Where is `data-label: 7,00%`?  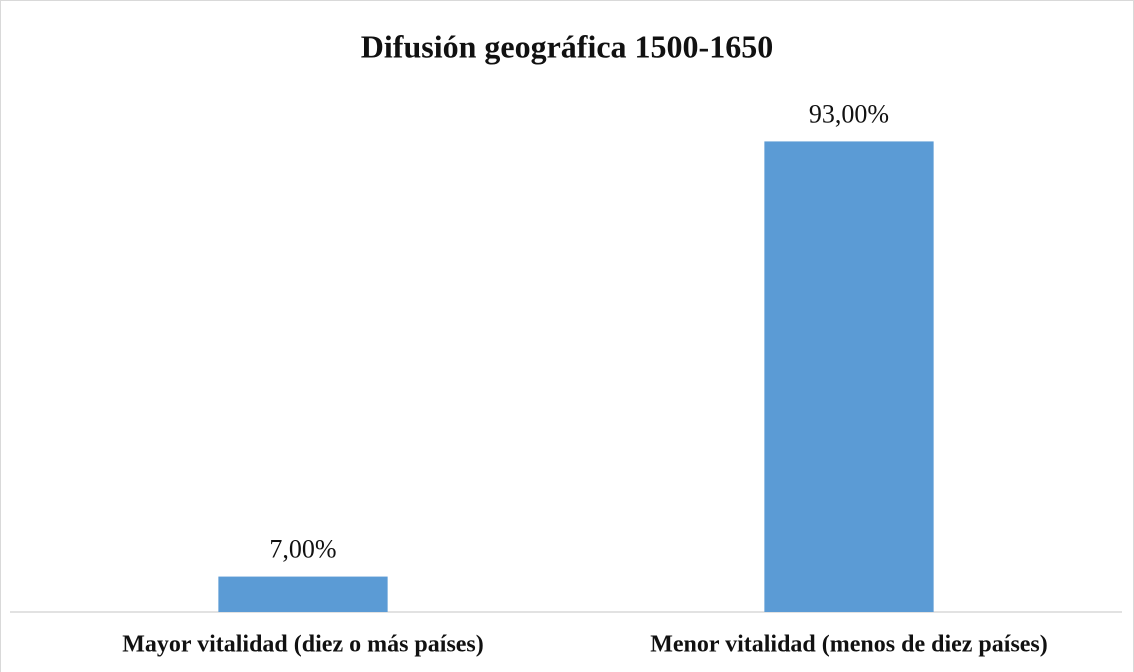 data-label: 7,00% is located at coordinates (302, 549).